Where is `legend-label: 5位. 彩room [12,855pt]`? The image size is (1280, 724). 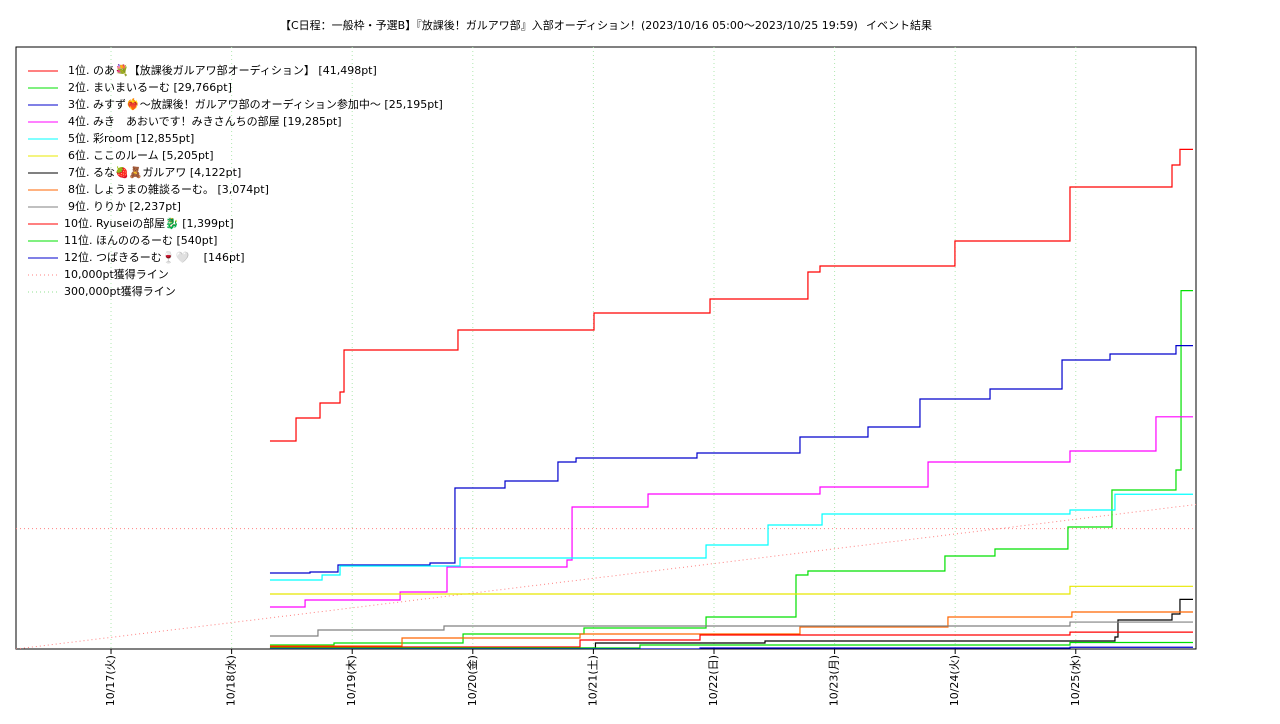 legend-label: 5位. 彩room [12,855pt] is located at coordinates (131, 138).